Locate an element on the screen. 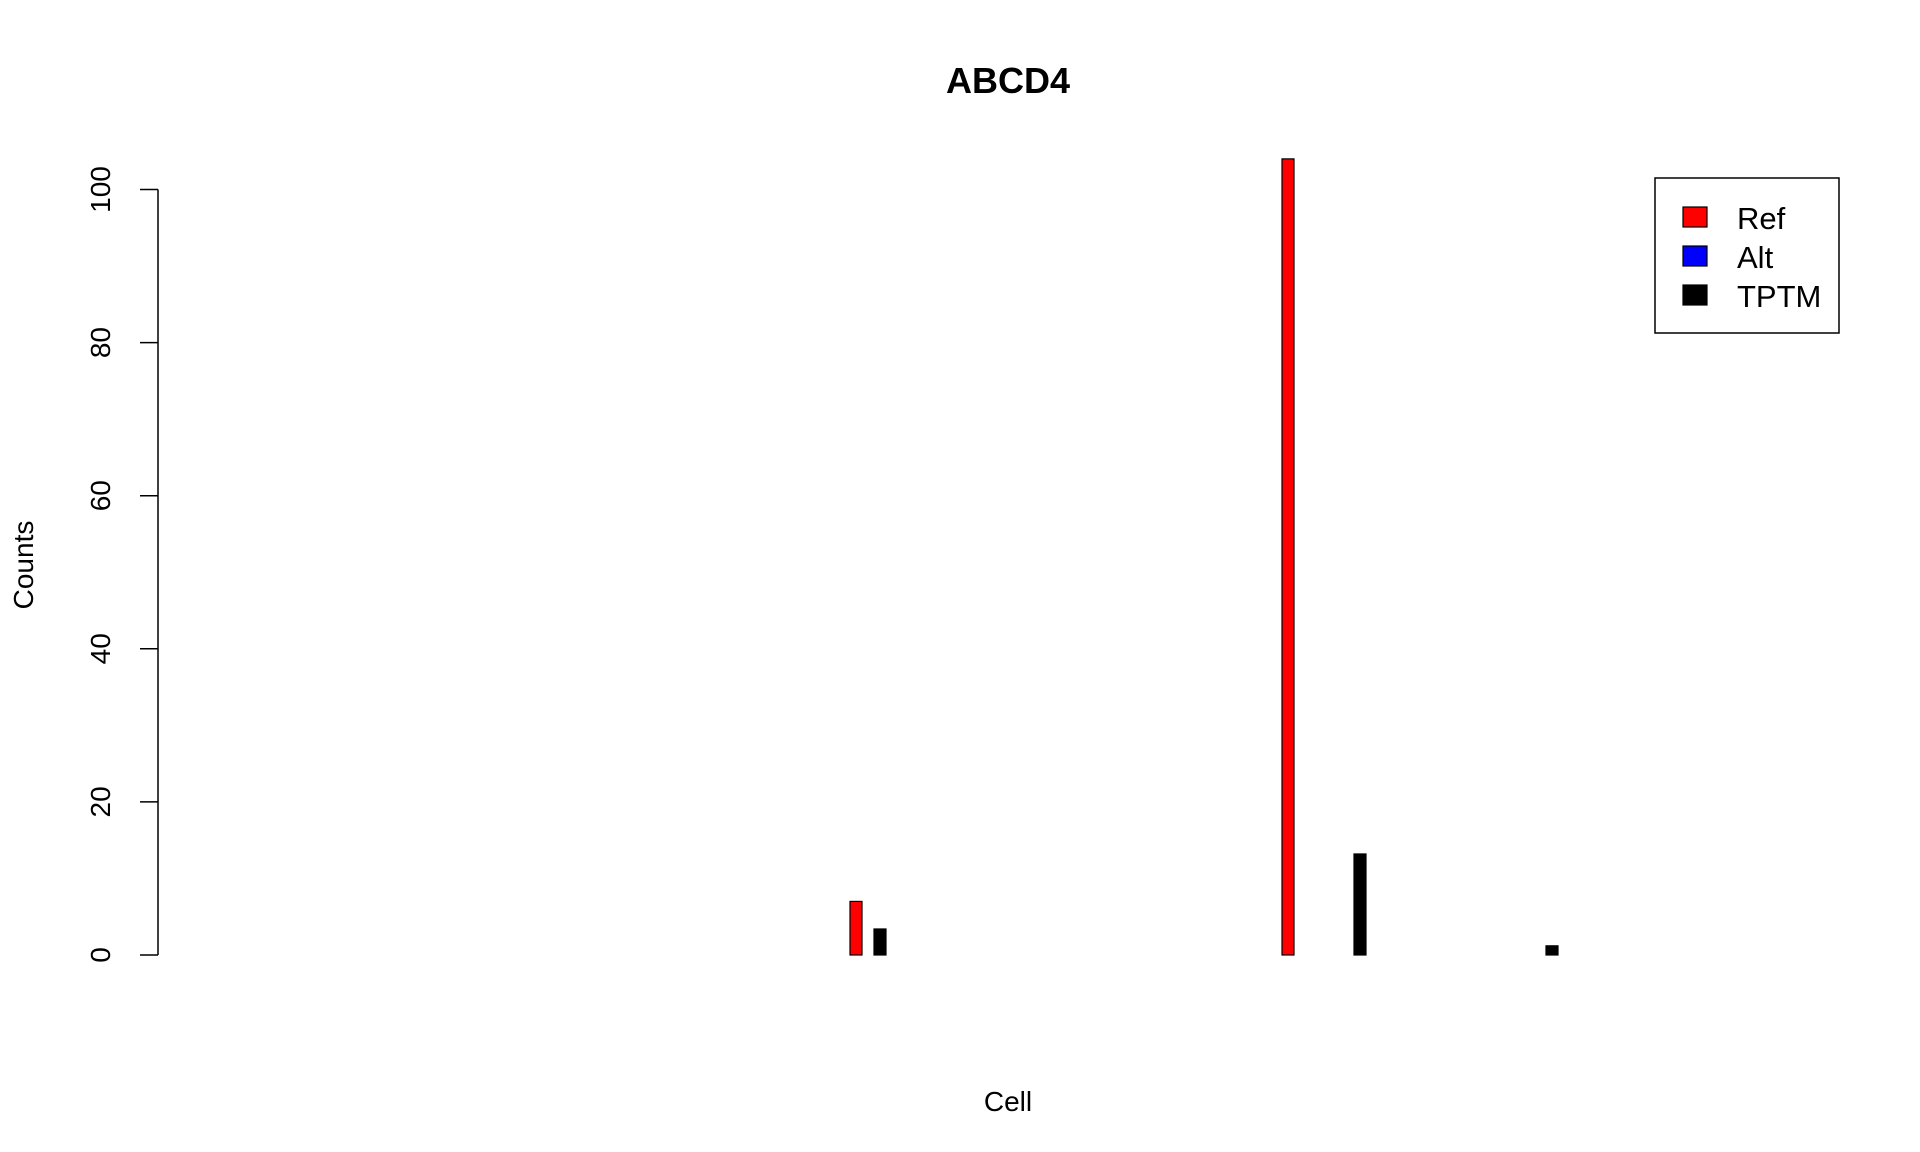 The height and width of the screenshot is (1152, 1920). legend: Ref Alt TPTM is located at coordinates (1747, 255).